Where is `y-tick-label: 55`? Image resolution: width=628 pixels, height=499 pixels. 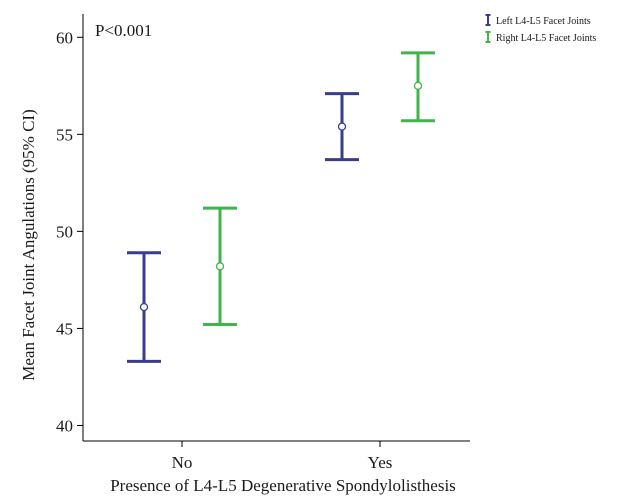 y-tick-label: 55 is located at coordinates (64, 134).